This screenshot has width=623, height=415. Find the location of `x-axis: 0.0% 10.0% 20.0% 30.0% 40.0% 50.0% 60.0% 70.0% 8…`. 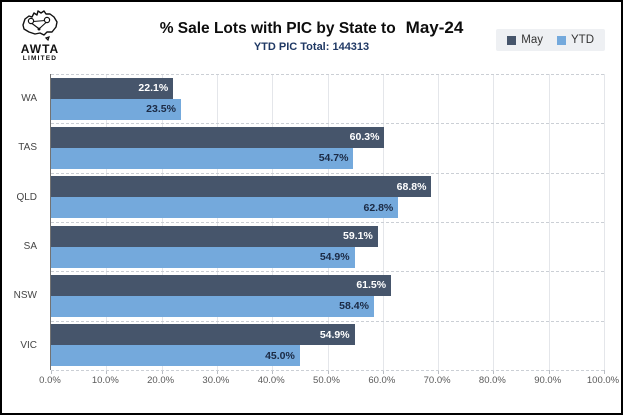

x-axis: 0.0% 10.0% 20.0% 30.0% 40.0% 50.0% 60.0% 70.0% 8… is located at coordinates (329, 382).